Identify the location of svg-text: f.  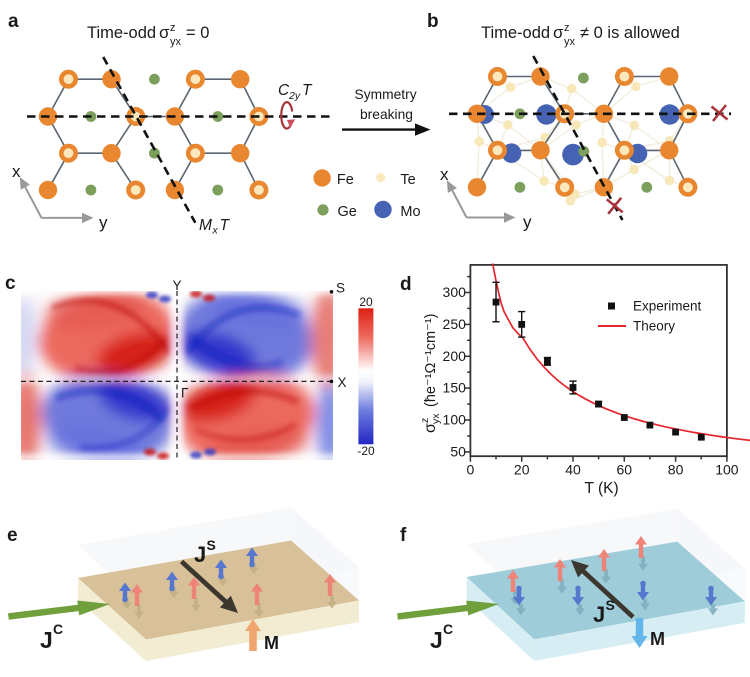
(403, 535).